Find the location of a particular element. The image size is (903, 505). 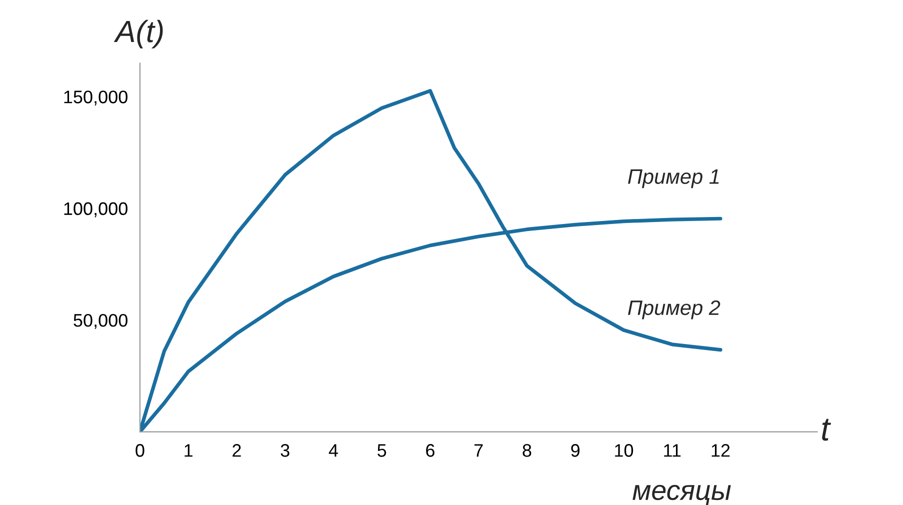

x-tick-label: 4 is located at coordinates (333, 450).